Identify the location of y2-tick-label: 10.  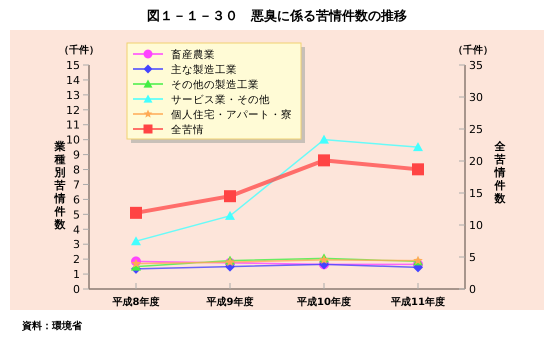
(476, 225).